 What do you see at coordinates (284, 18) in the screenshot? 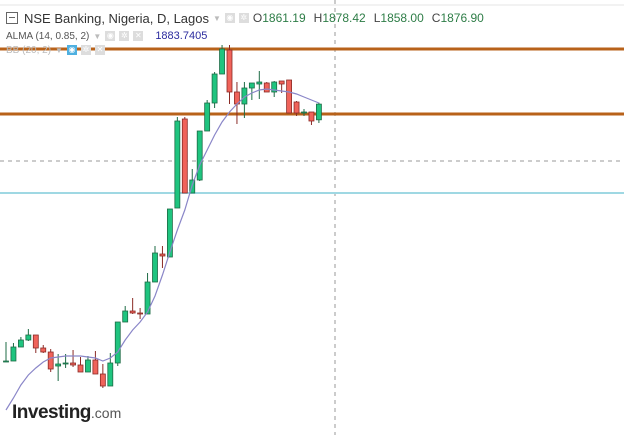
I see `ohlc-value-O: 1861.19` at bounding box center [284, 18].